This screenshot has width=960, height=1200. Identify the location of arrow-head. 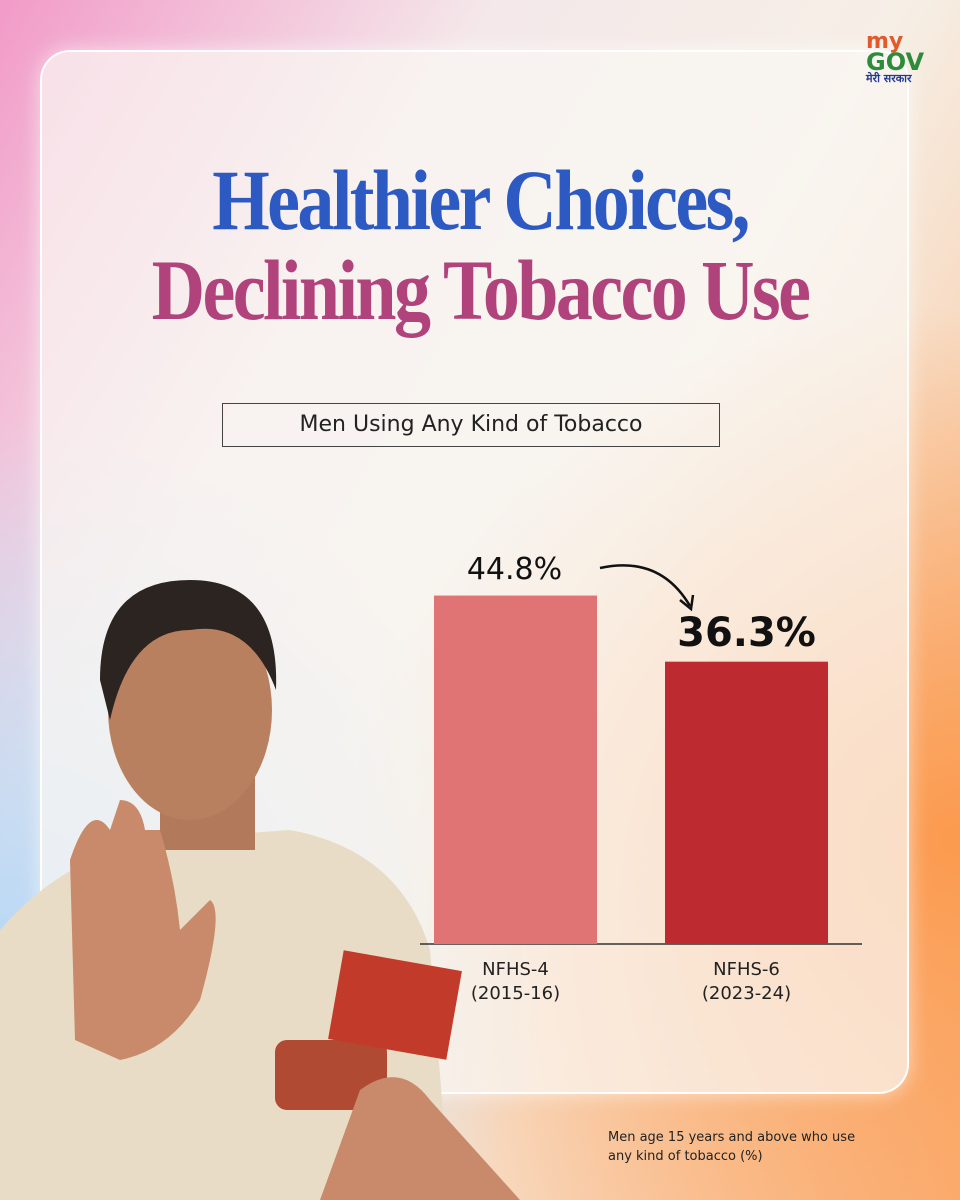
(687, 603).